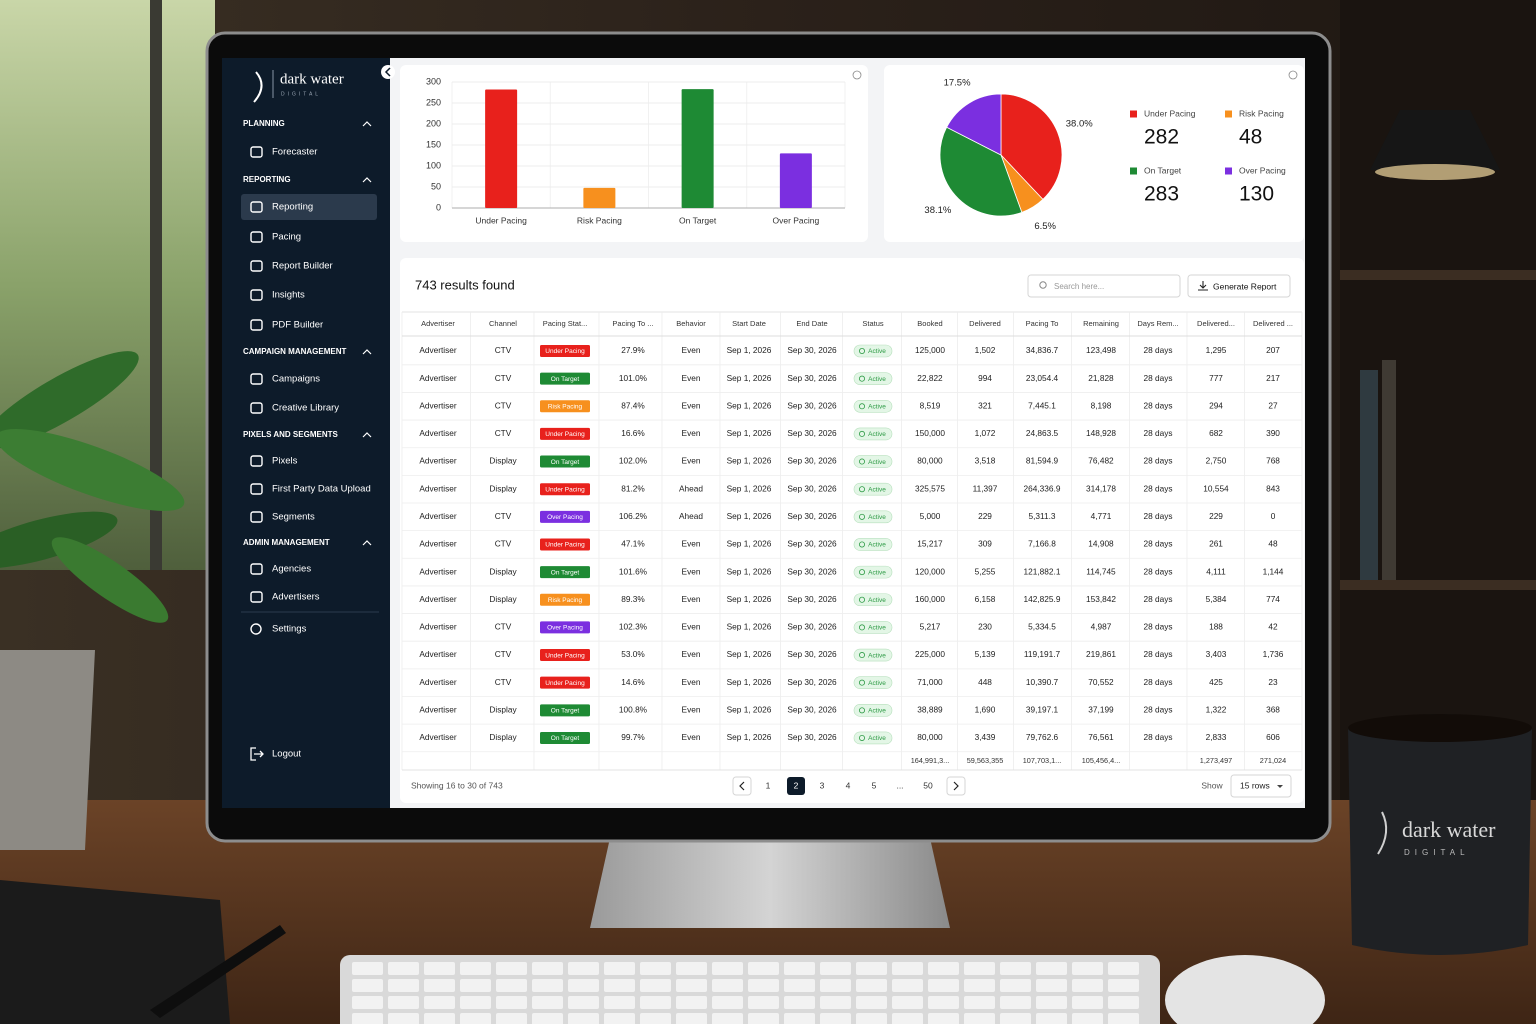  Describe the element at coordinates (297, 325) in the screenshot. I see `nav-item: PDF Builder` at that location.